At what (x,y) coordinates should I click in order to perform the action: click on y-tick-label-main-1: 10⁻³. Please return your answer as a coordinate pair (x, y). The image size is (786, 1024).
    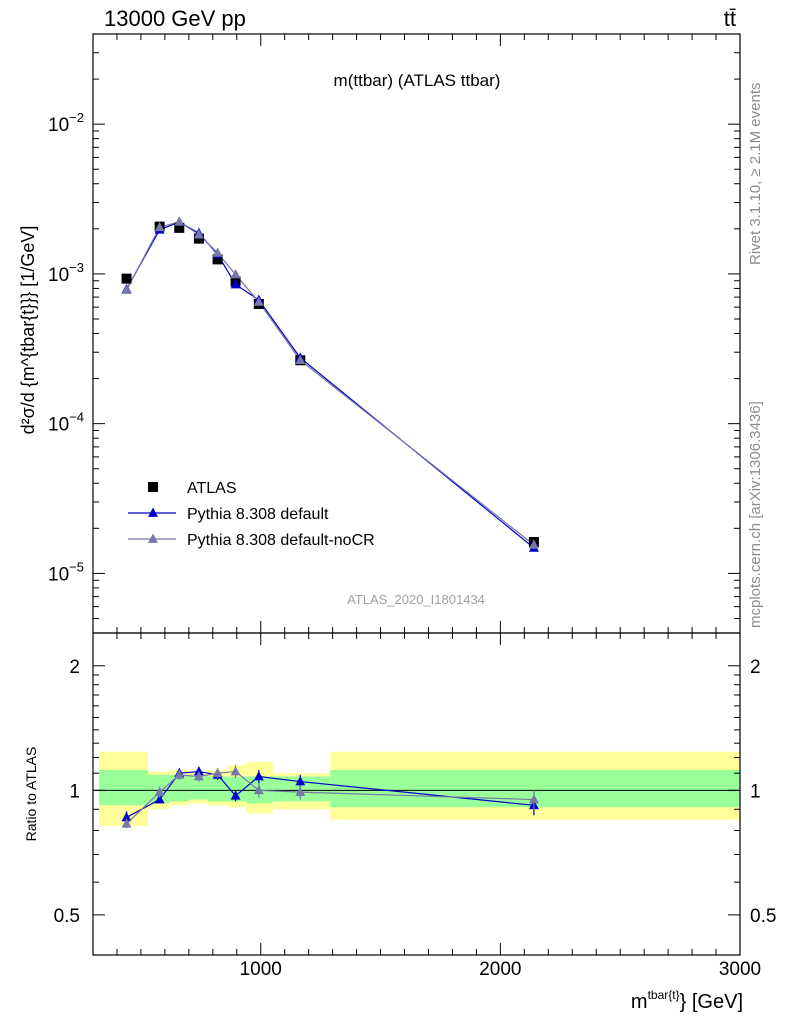
    Looking at the image, I should click on (66, 273).